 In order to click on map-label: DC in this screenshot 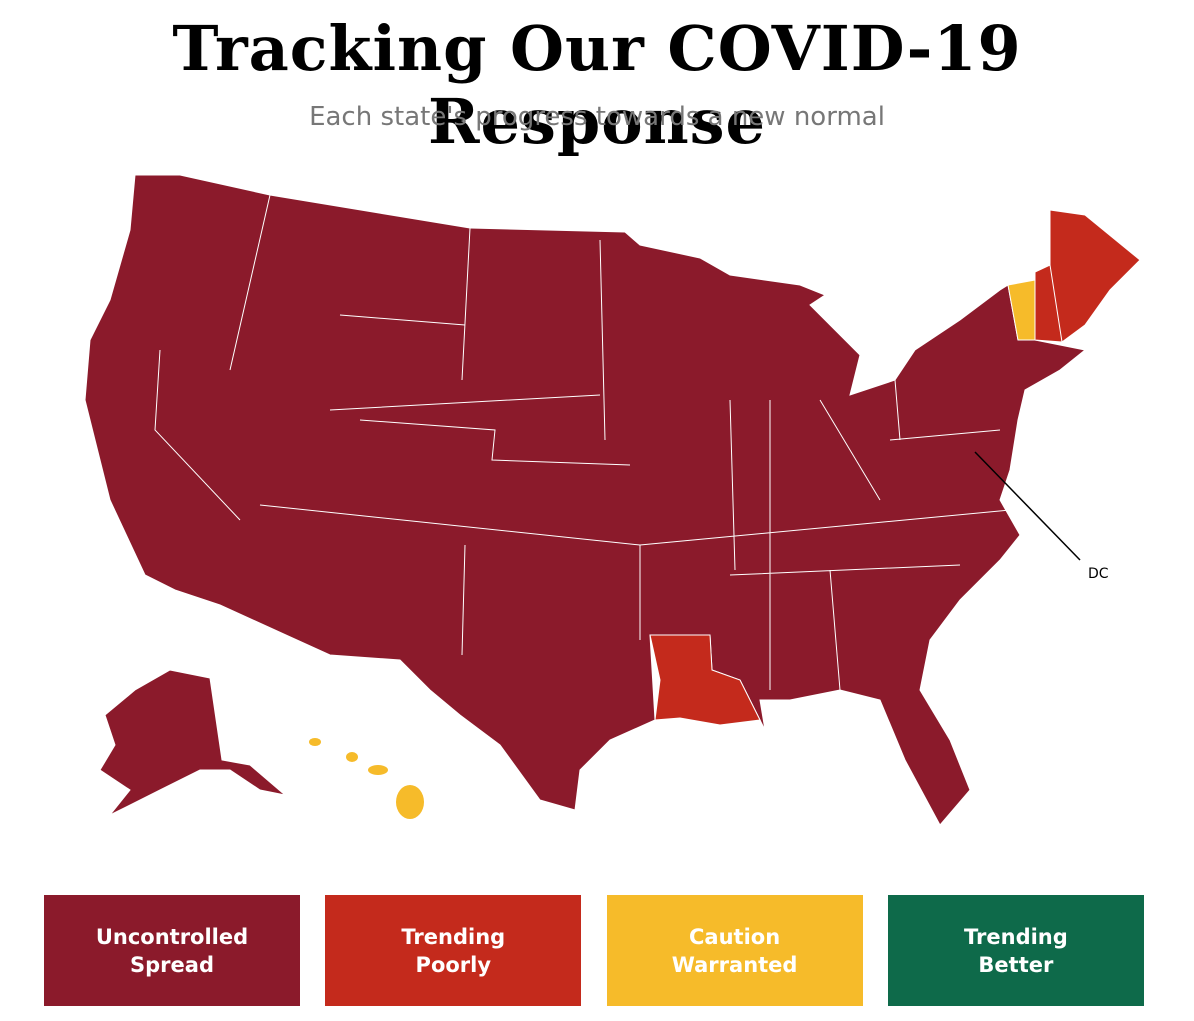, I will do `click(1098, 574)`.